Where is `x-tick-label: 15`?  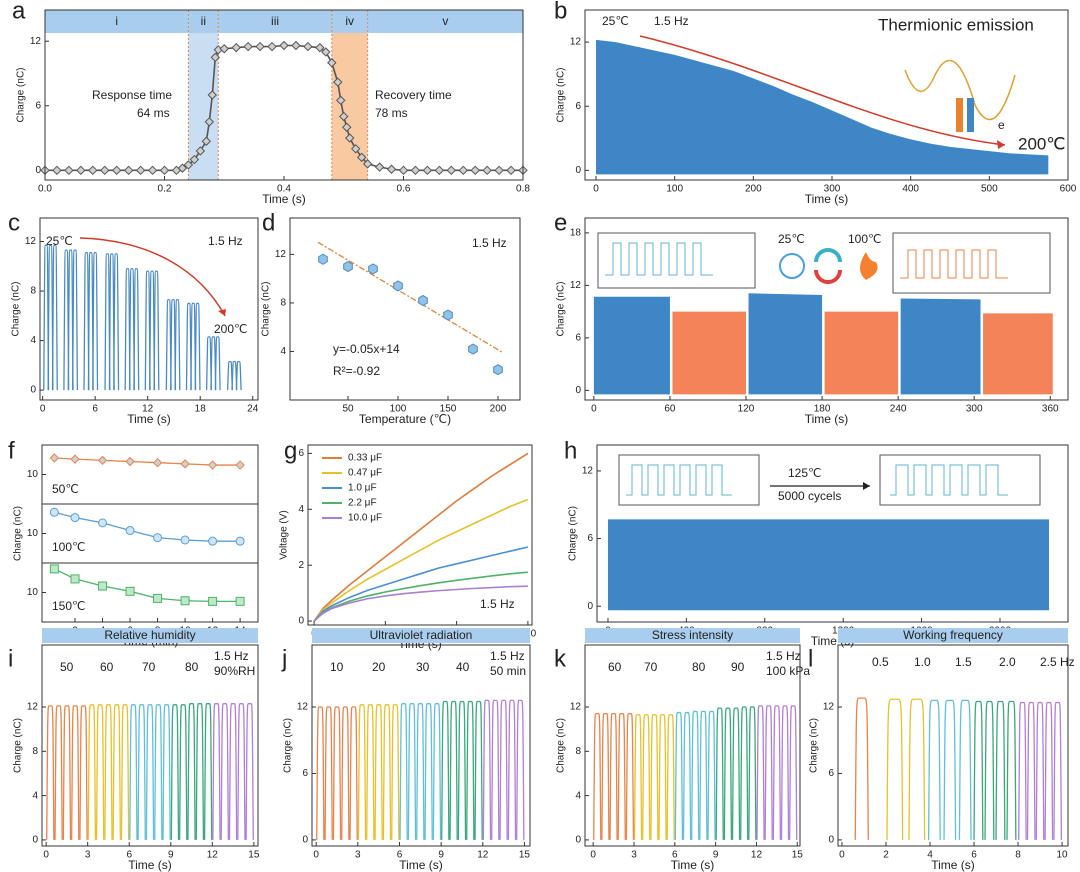
x-tick-label: 15 is located at coordinates (525, 855).